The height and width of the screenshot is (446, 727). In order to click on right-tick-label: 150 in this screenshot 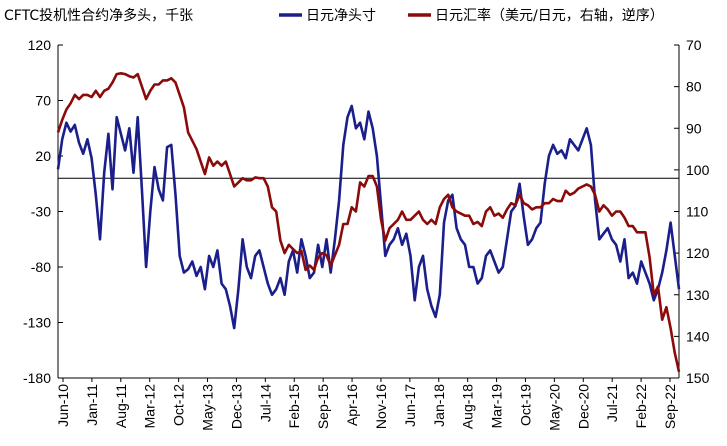, I will do `click(698, 378)`.